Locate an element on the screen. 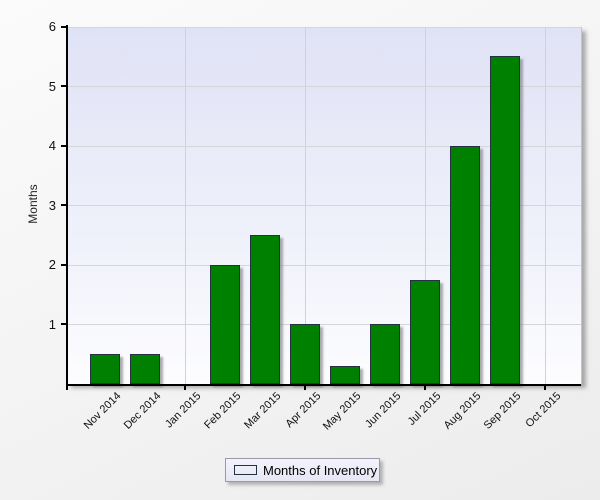 This screenshot has width=600, height=500. y-axis-line is located at coordinates (67, 204).